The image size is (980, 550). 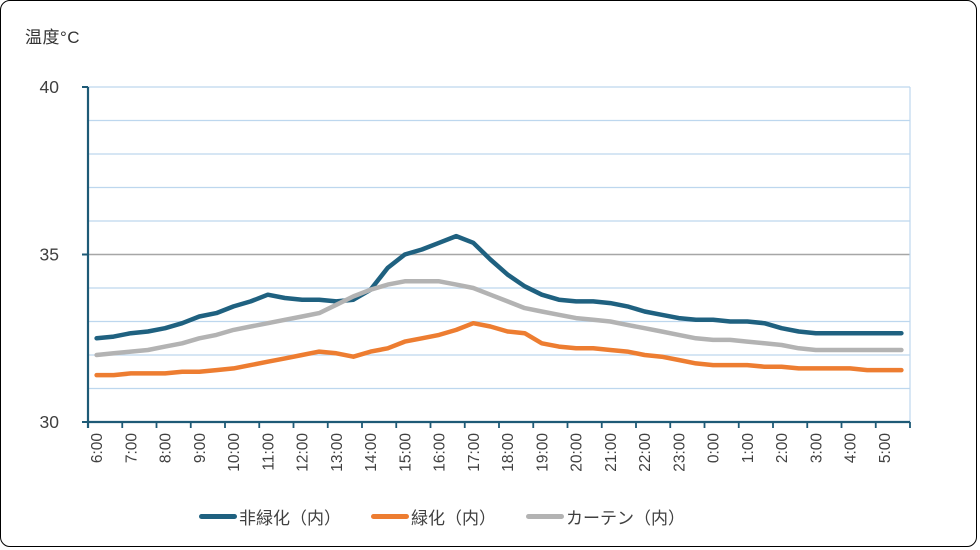 I want to click on x-tick-label-16:00: 16:00, so click(x=440, y=452).